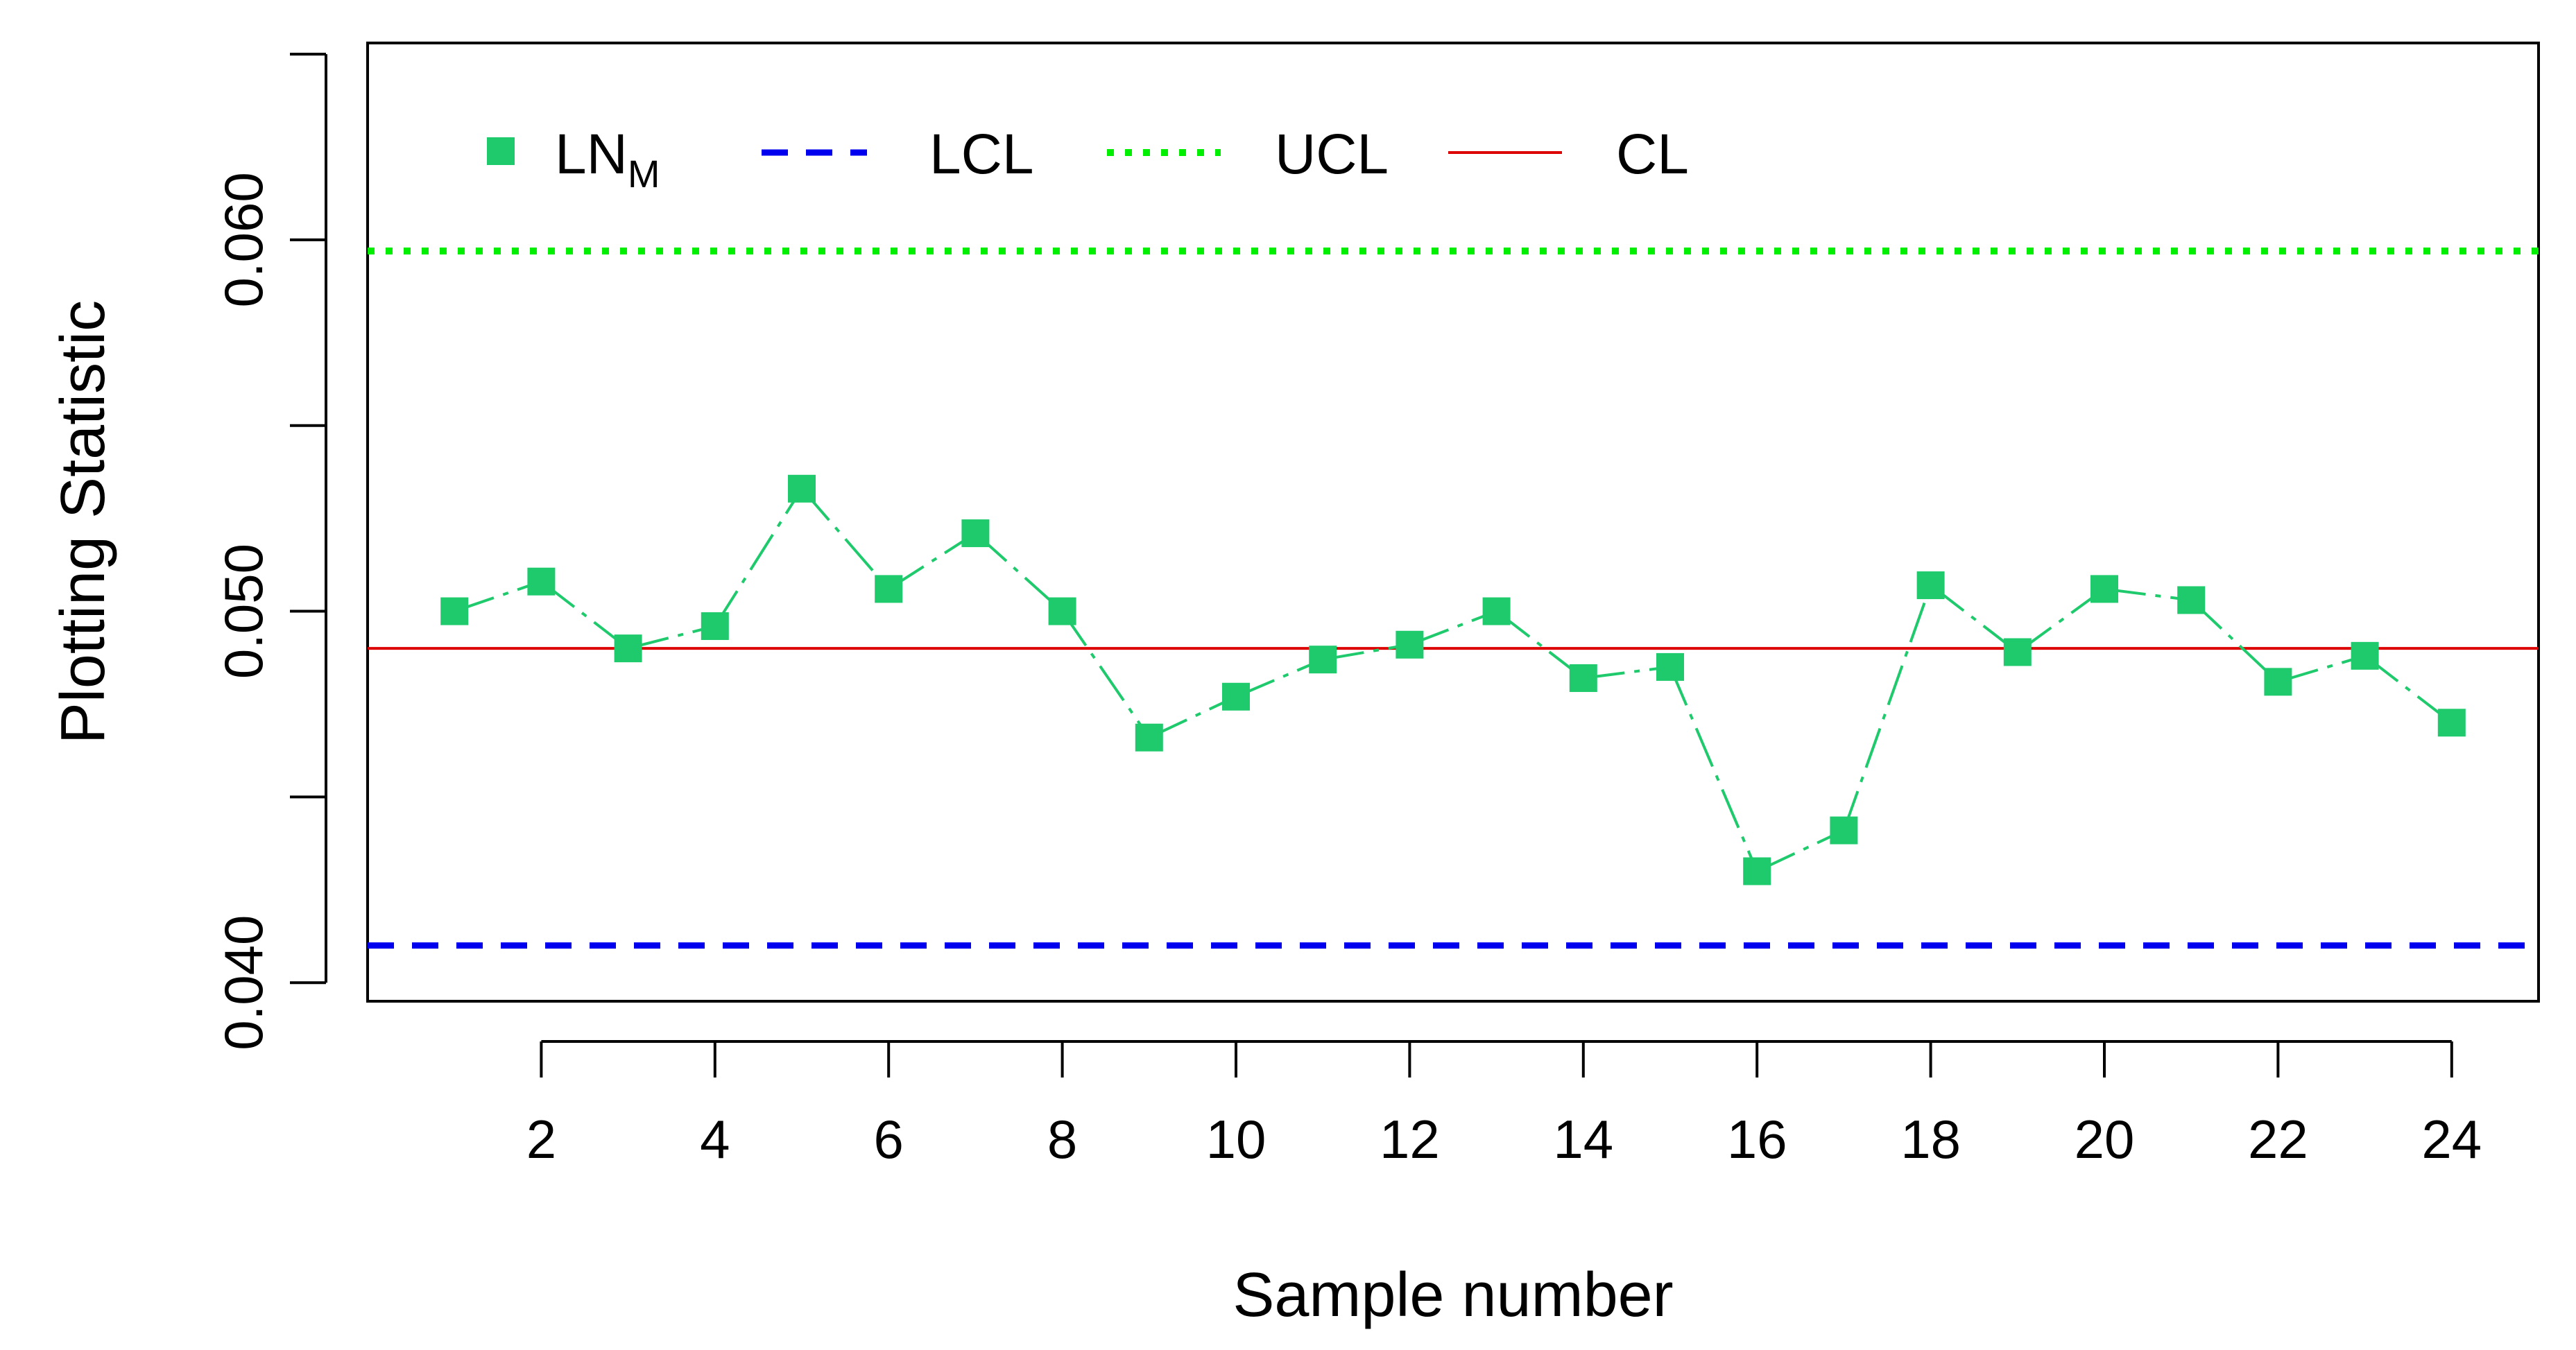  Describe the element at coordinates (591, 154) in the screenshot. I see `legend-label-ln: LN` at that location.